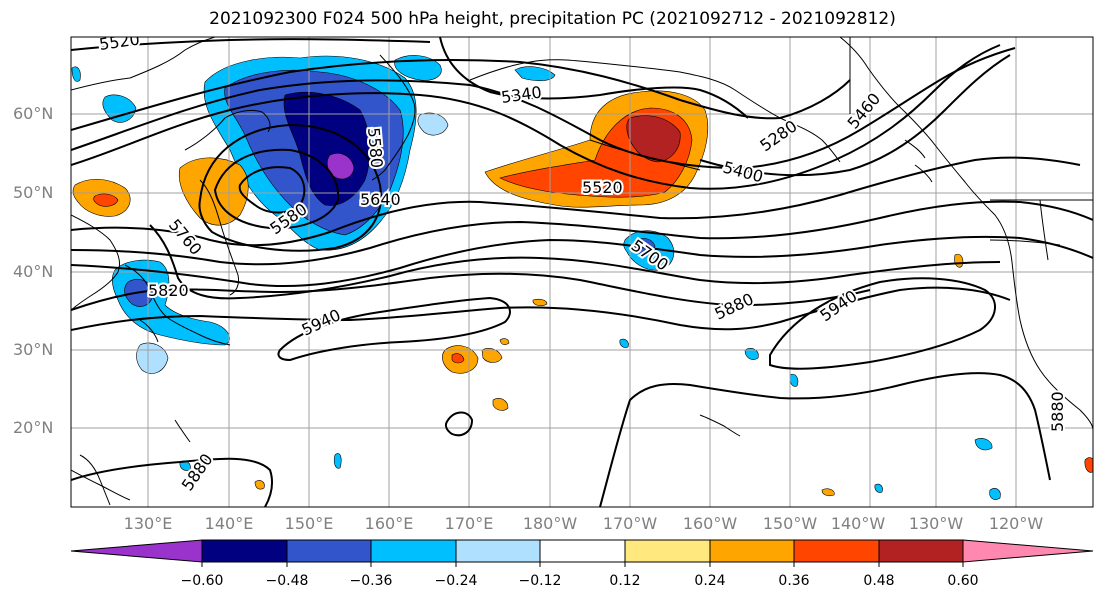  What do you see at coordinates (33, 427) in the screenshot?
I see `lat-label: 20°N` at bounding box center [33, 427].